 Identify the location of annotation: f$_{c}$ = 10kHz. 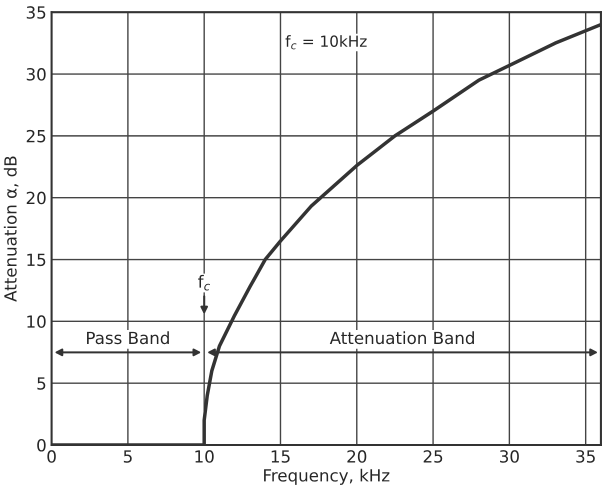
(326, 42).